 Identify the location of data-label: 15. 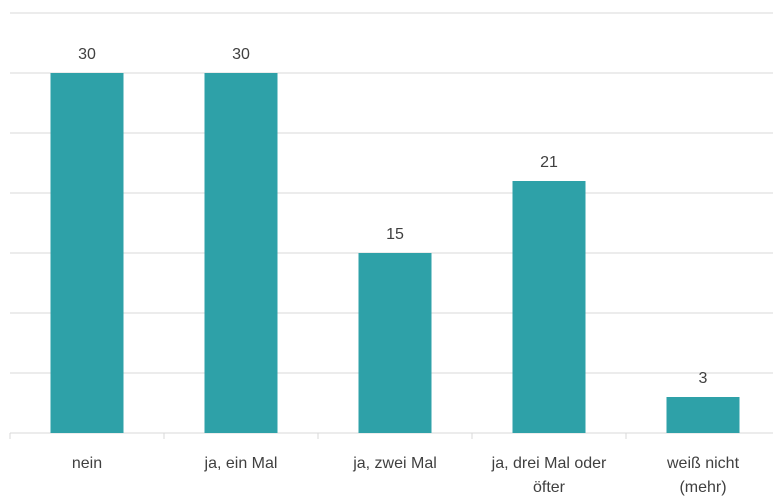
(395, 234).